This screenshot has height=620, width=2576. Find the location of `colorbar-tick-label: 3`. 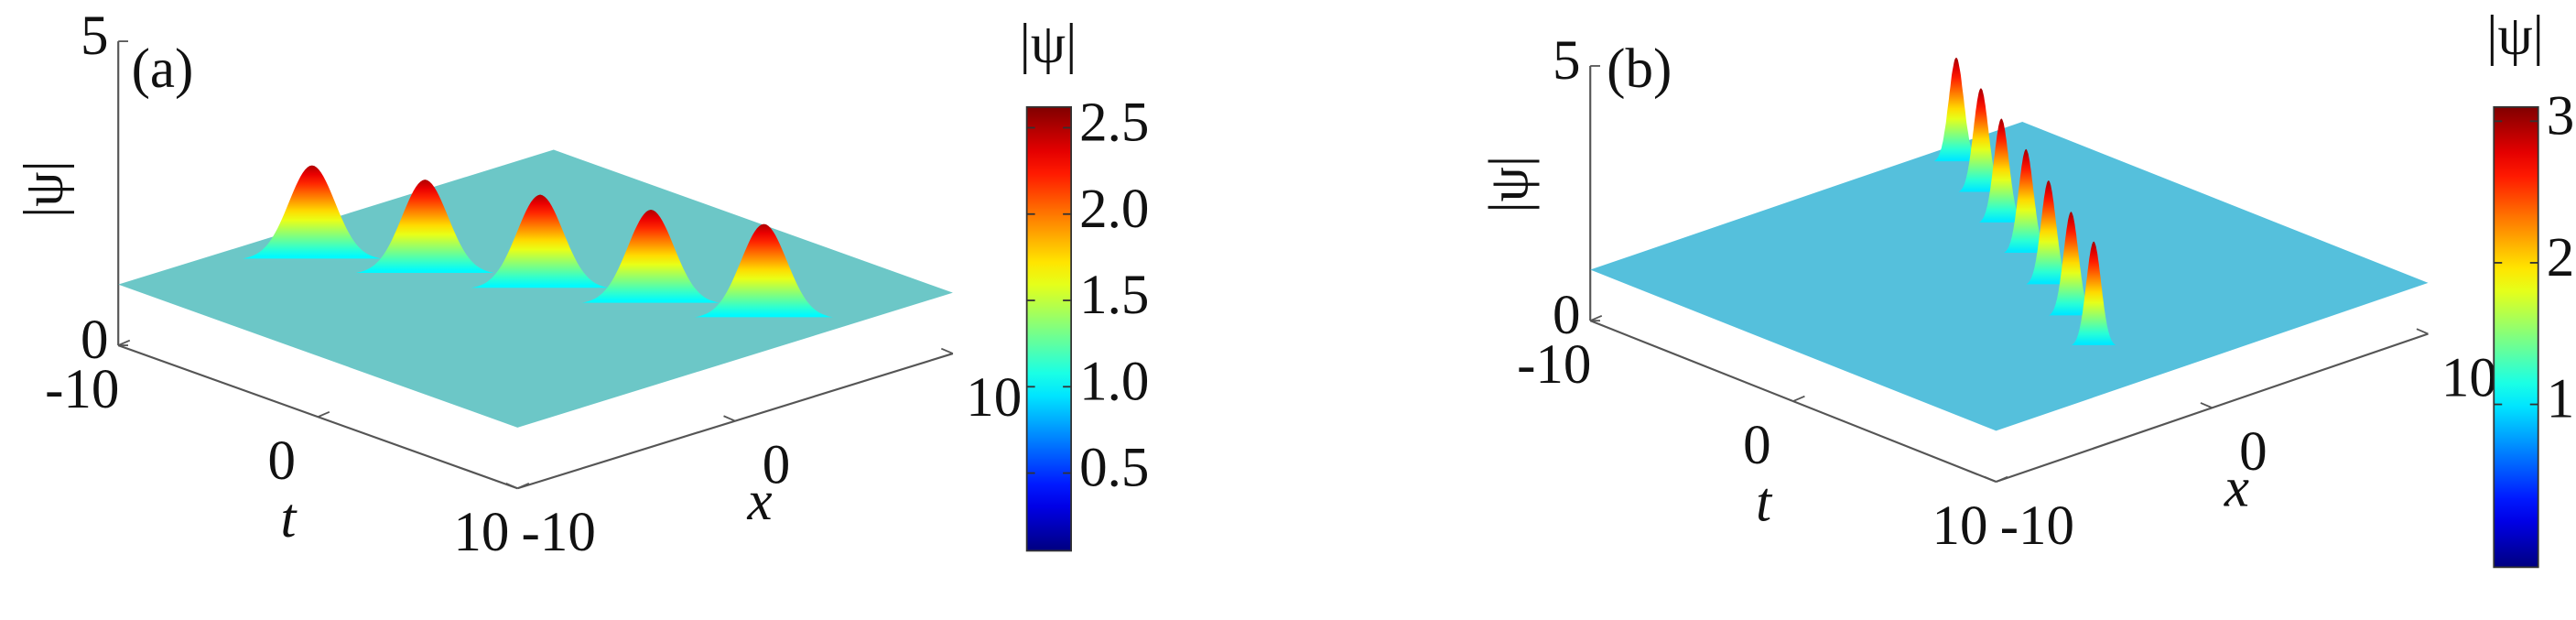

colorbar-tick-label: 3 is located at coordinates (2561, 116).